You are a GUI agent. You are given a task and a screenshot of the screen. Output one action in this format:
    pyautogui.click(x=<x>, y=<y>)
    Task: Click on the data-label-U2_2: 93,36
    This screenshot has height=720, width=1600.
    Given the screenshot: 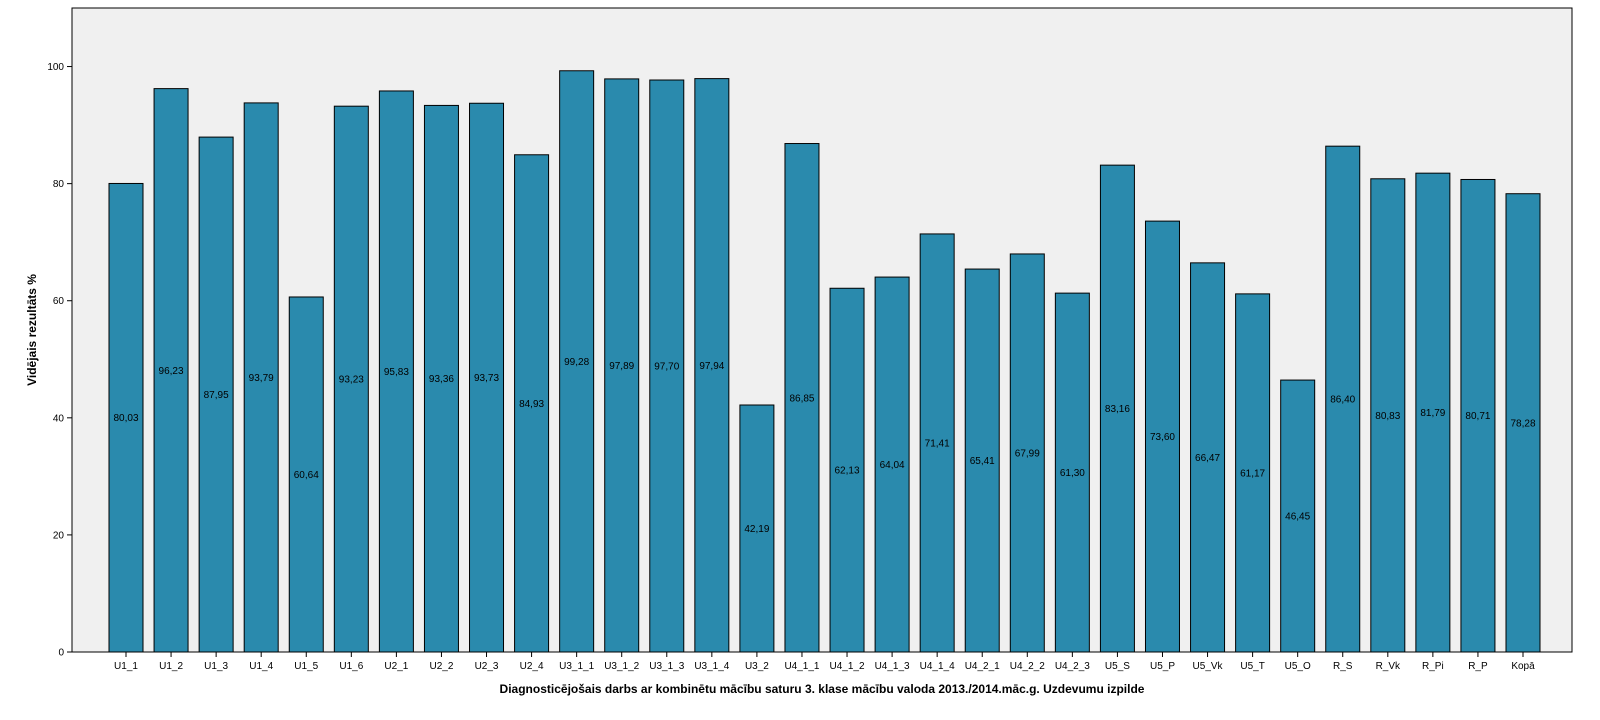 What is the action you would take?
    pyautogui.click(x=441, y=379)
    